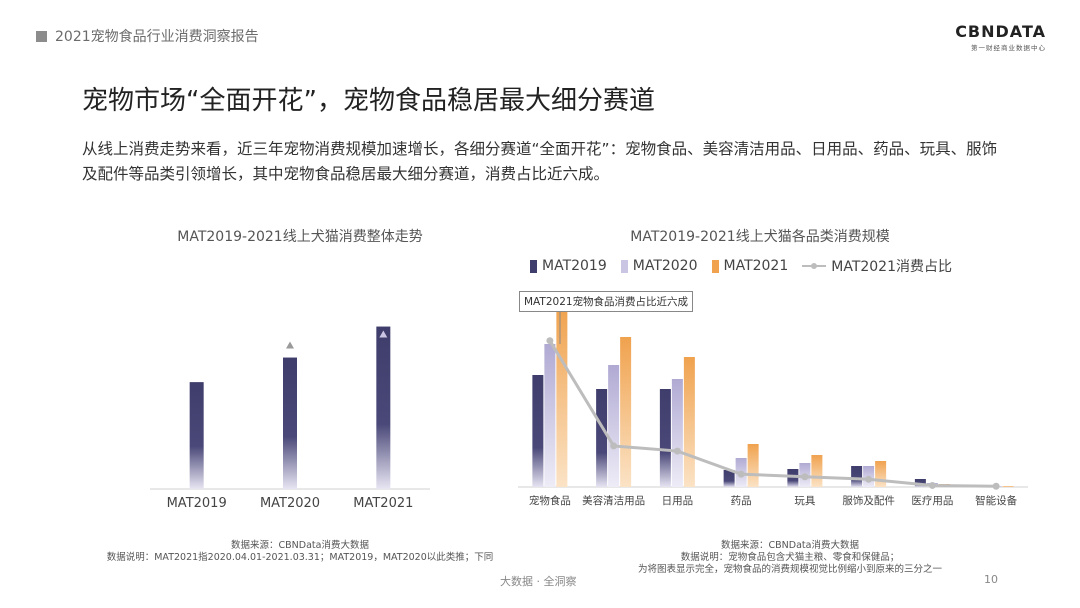 This screenshot has width=1080, height=608. Describe the element at coordinates (538, 431) in the screenshot. I see `right-bar-MAT2019-宠物食品` at that location.